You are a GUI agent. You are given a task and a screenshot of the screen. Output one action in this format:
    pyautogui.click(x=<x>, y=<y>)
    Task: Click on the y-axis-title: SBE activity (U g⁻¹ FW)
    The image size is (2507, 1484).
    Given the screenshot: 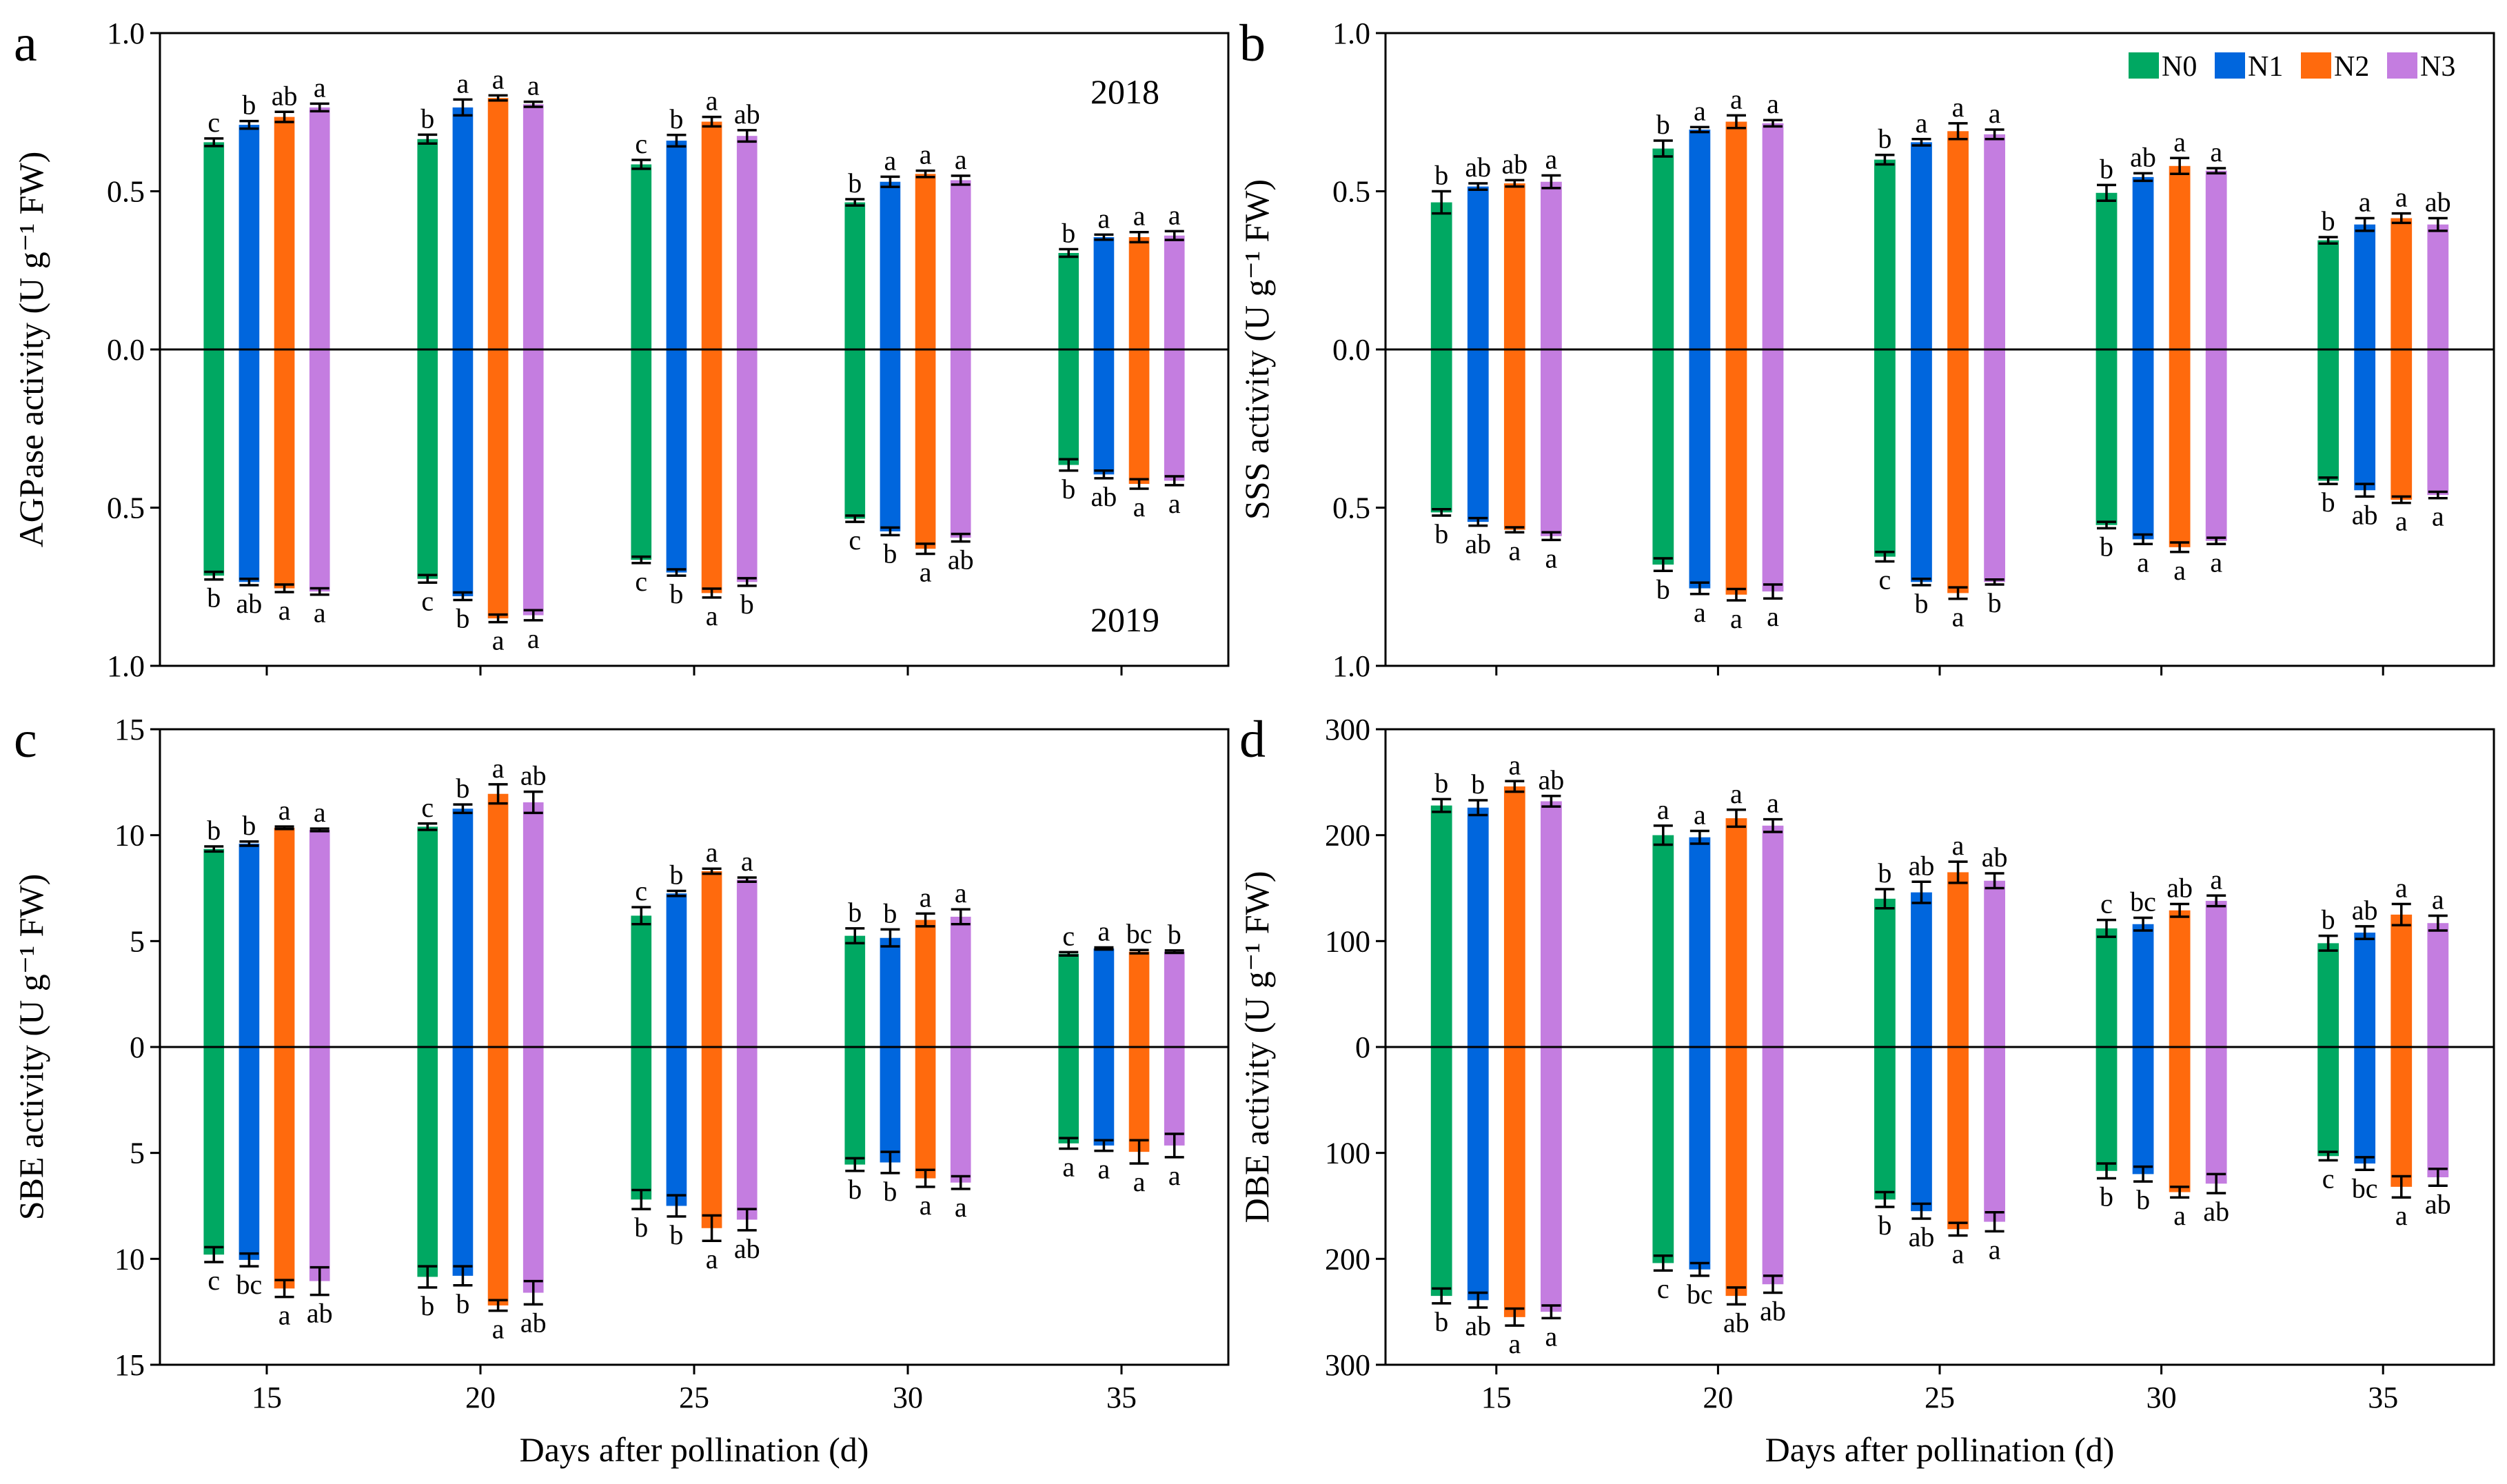 What is the action you would take?
    pyautogui.click(x=31, y=1047)
    